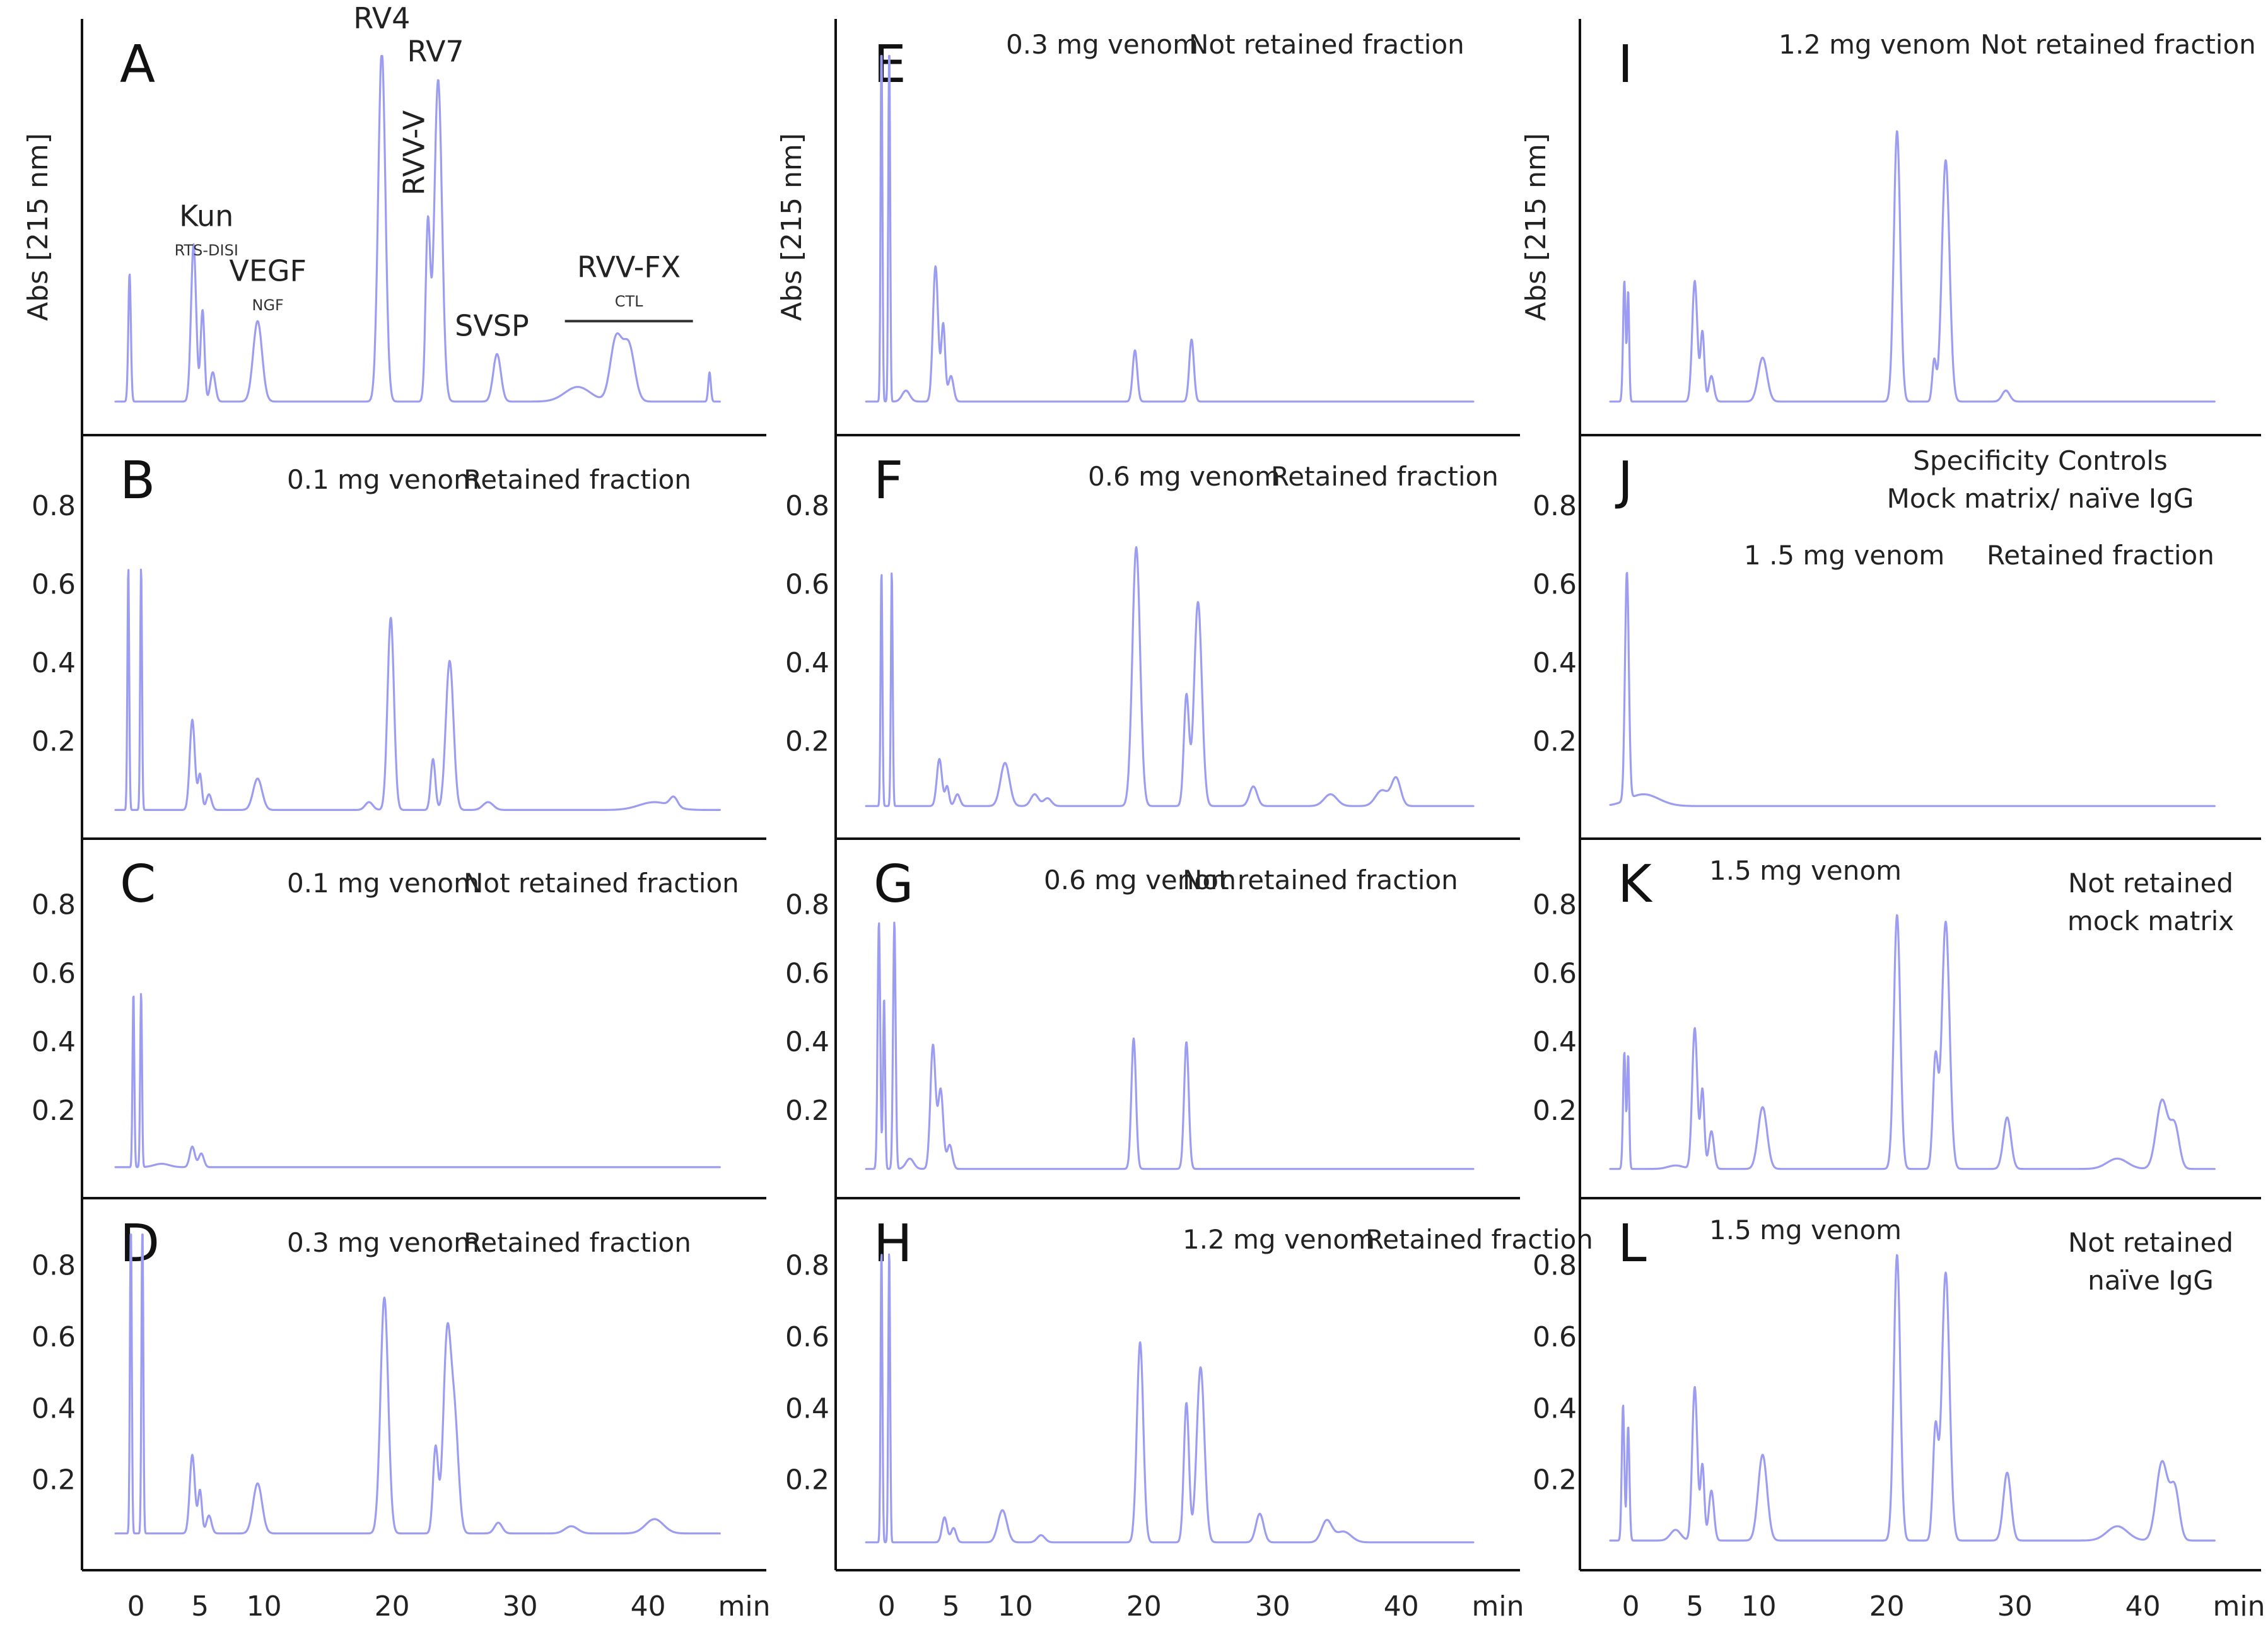  I want to click on panel-label: B, so click(137, 481).